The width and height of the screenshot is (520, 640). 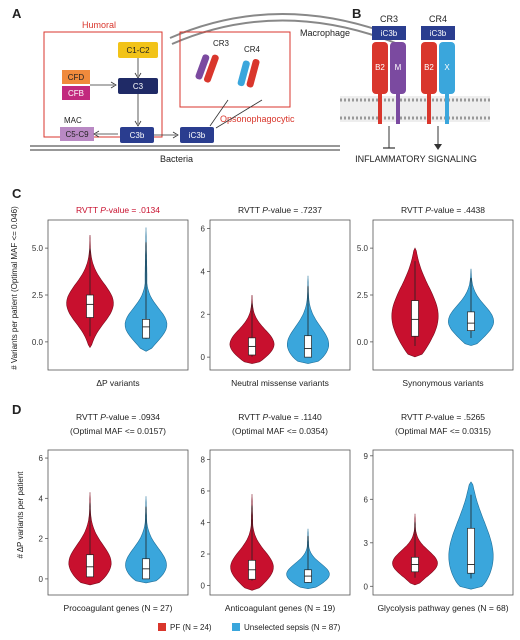 I want to click on m-label: M, so click(x=398, y=67).